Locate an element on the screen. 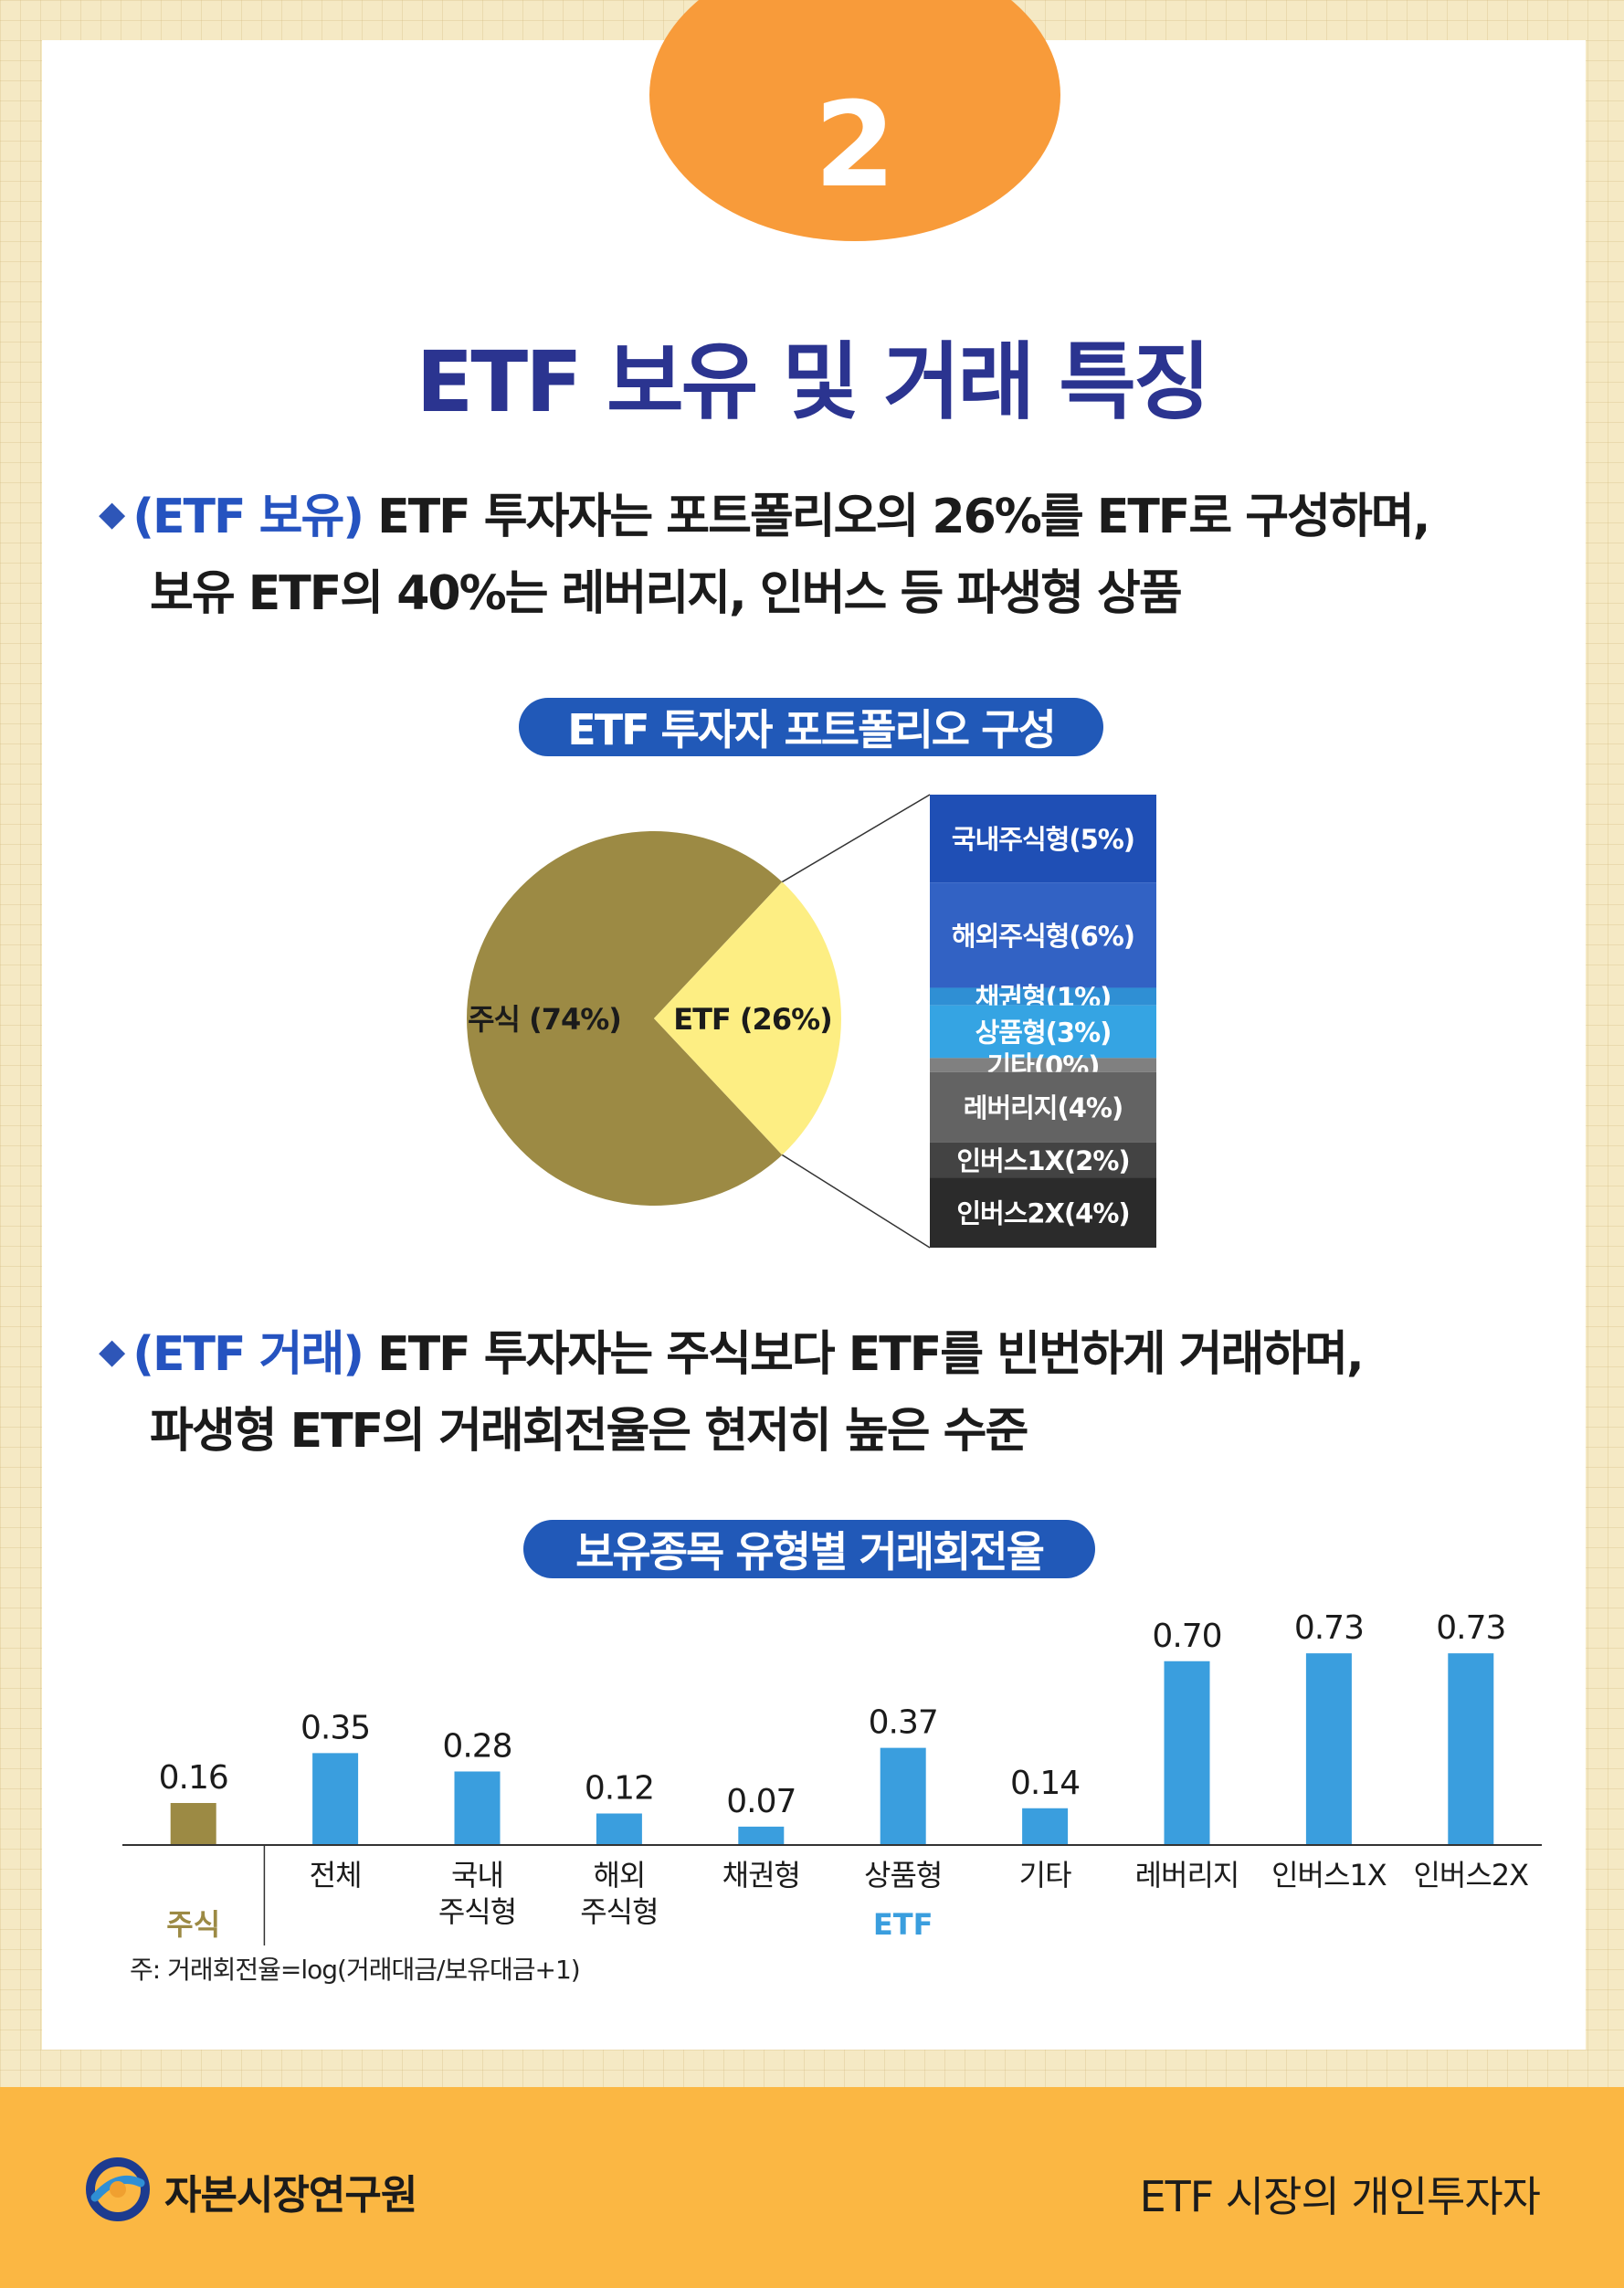 The image size is (1624, 2288). x-tick-label: 해외 is located at coordinates (619, 1875).